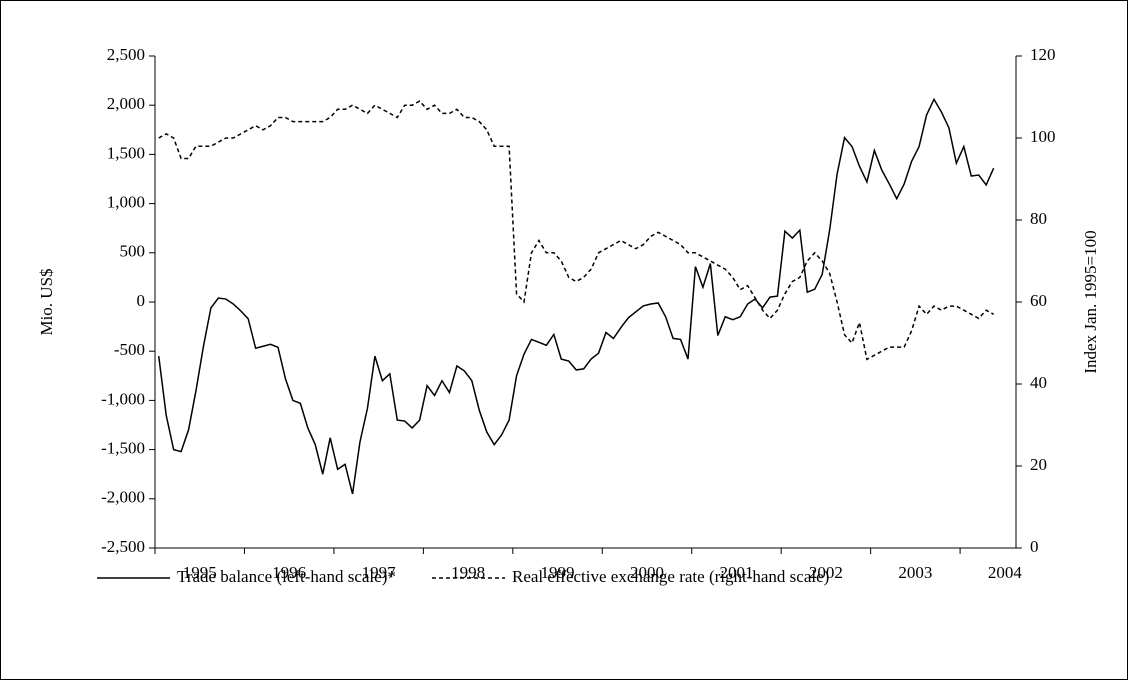 The image size is (1128, 680). I want to click on x-tick-label: 2000, so click(647, 572).